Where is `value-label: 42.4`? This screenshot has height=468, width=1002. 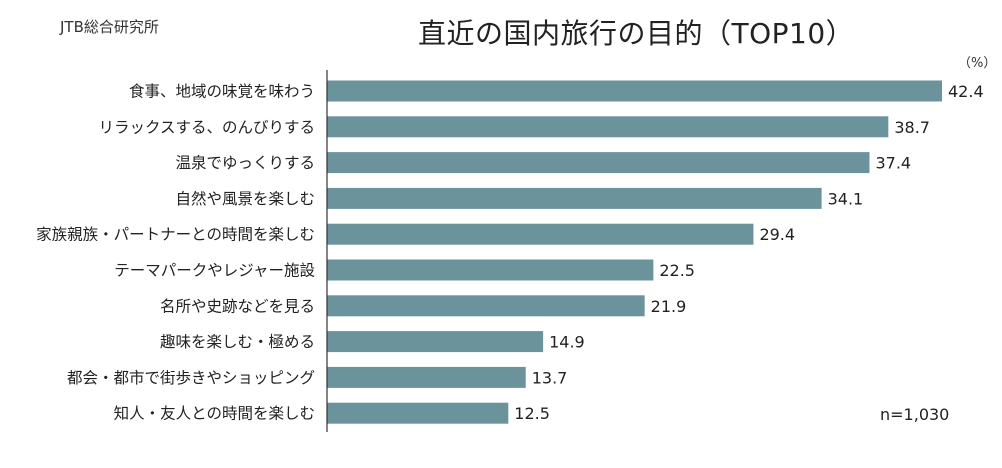
value-label: 42.4 is located at coordinates (966, 91).